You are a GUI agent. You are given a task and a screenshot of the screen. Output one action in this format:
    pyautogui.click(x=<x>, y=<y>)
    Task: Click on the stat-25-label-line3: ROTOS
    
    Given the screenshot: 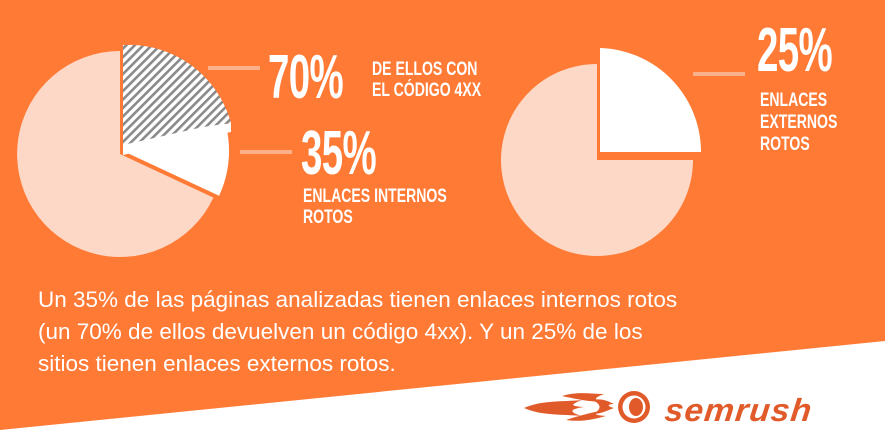 What is the action you would take?
    pyautogui.click(x=785, y=144)
    